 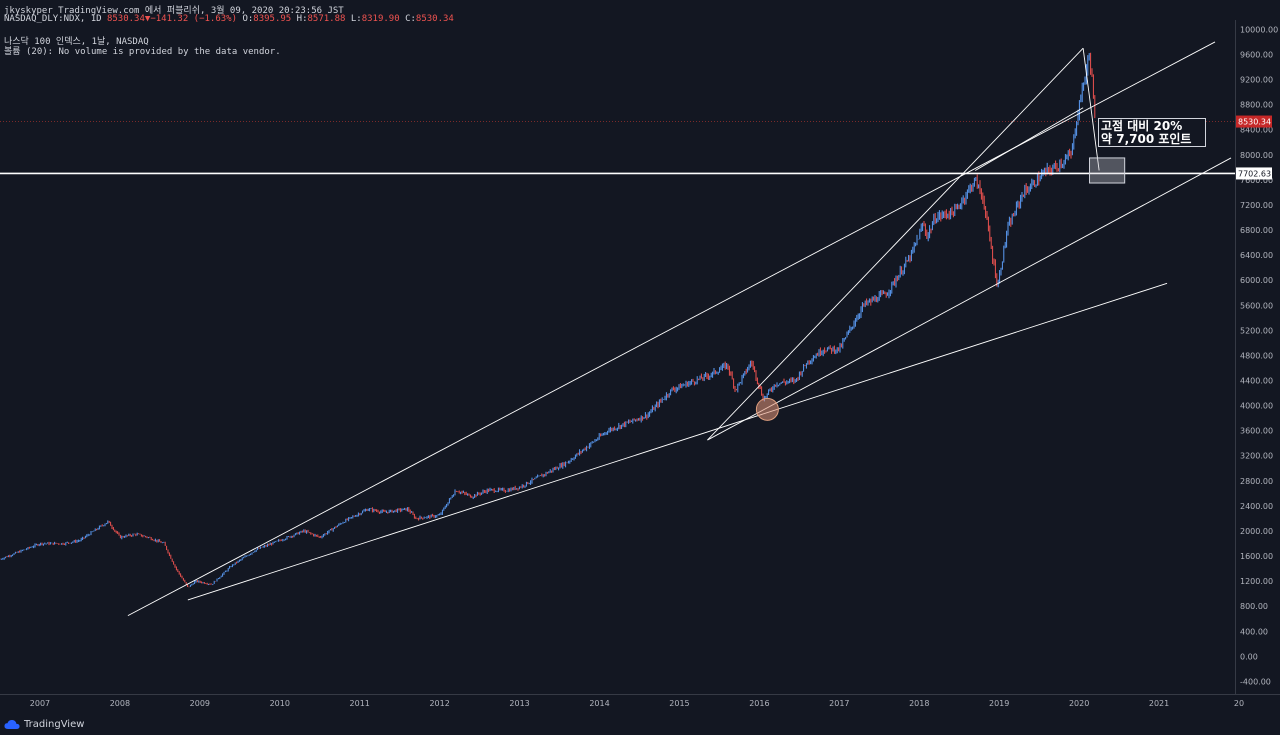 What do you see at coordinates (999, 703) in the screenshot?
I see `x-tick-label: 2019` at bounding box center [999, 703].